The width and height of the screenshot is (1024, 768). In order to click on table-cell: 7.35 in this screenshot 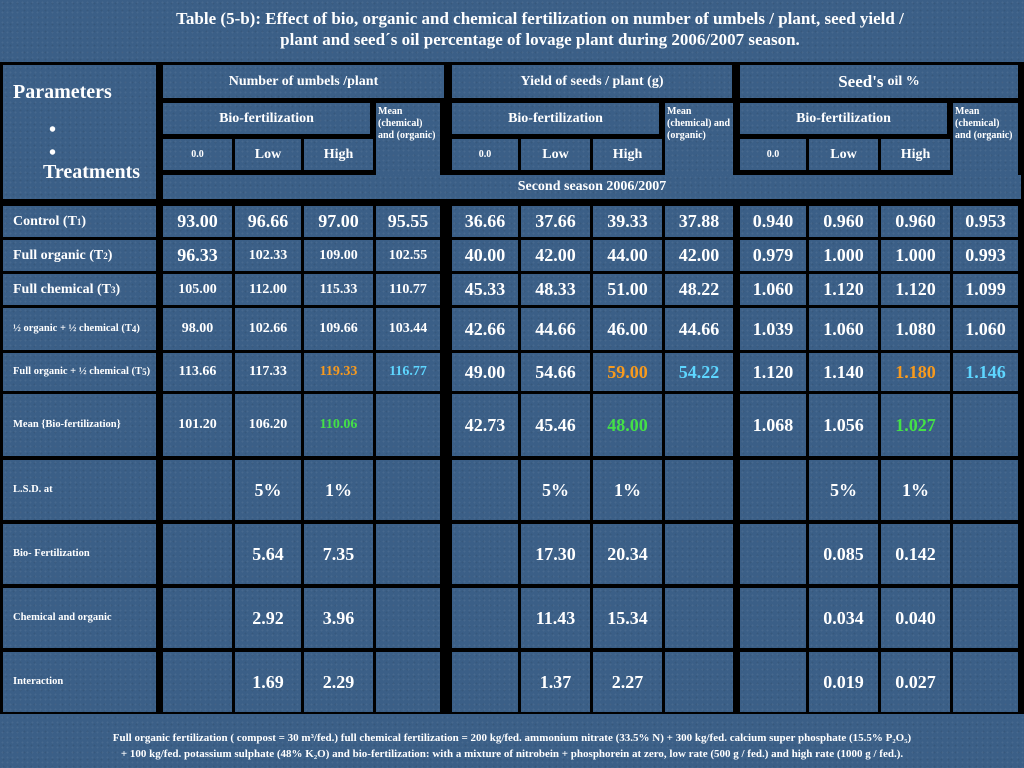, I will do `click(338, 554)`.